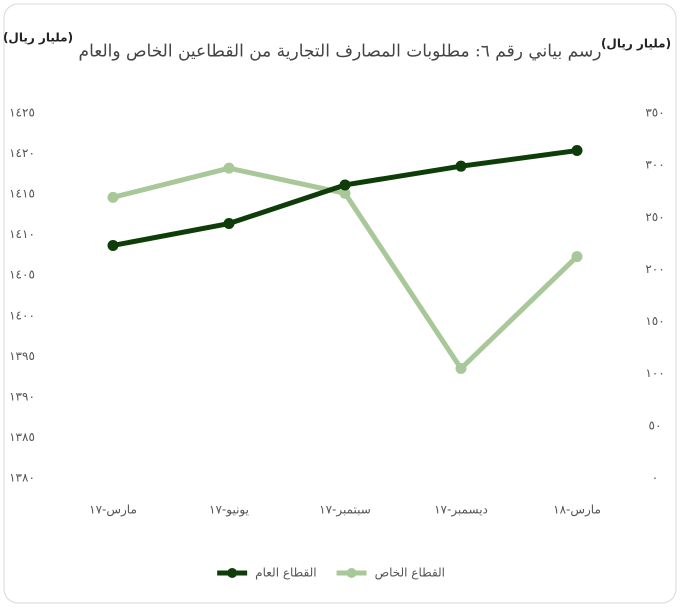  What do you see at coordinates (345, 510) in the screenshot?
I see `x-tick-label: سبتمبر-١٧` at bounding box center [345, 510].